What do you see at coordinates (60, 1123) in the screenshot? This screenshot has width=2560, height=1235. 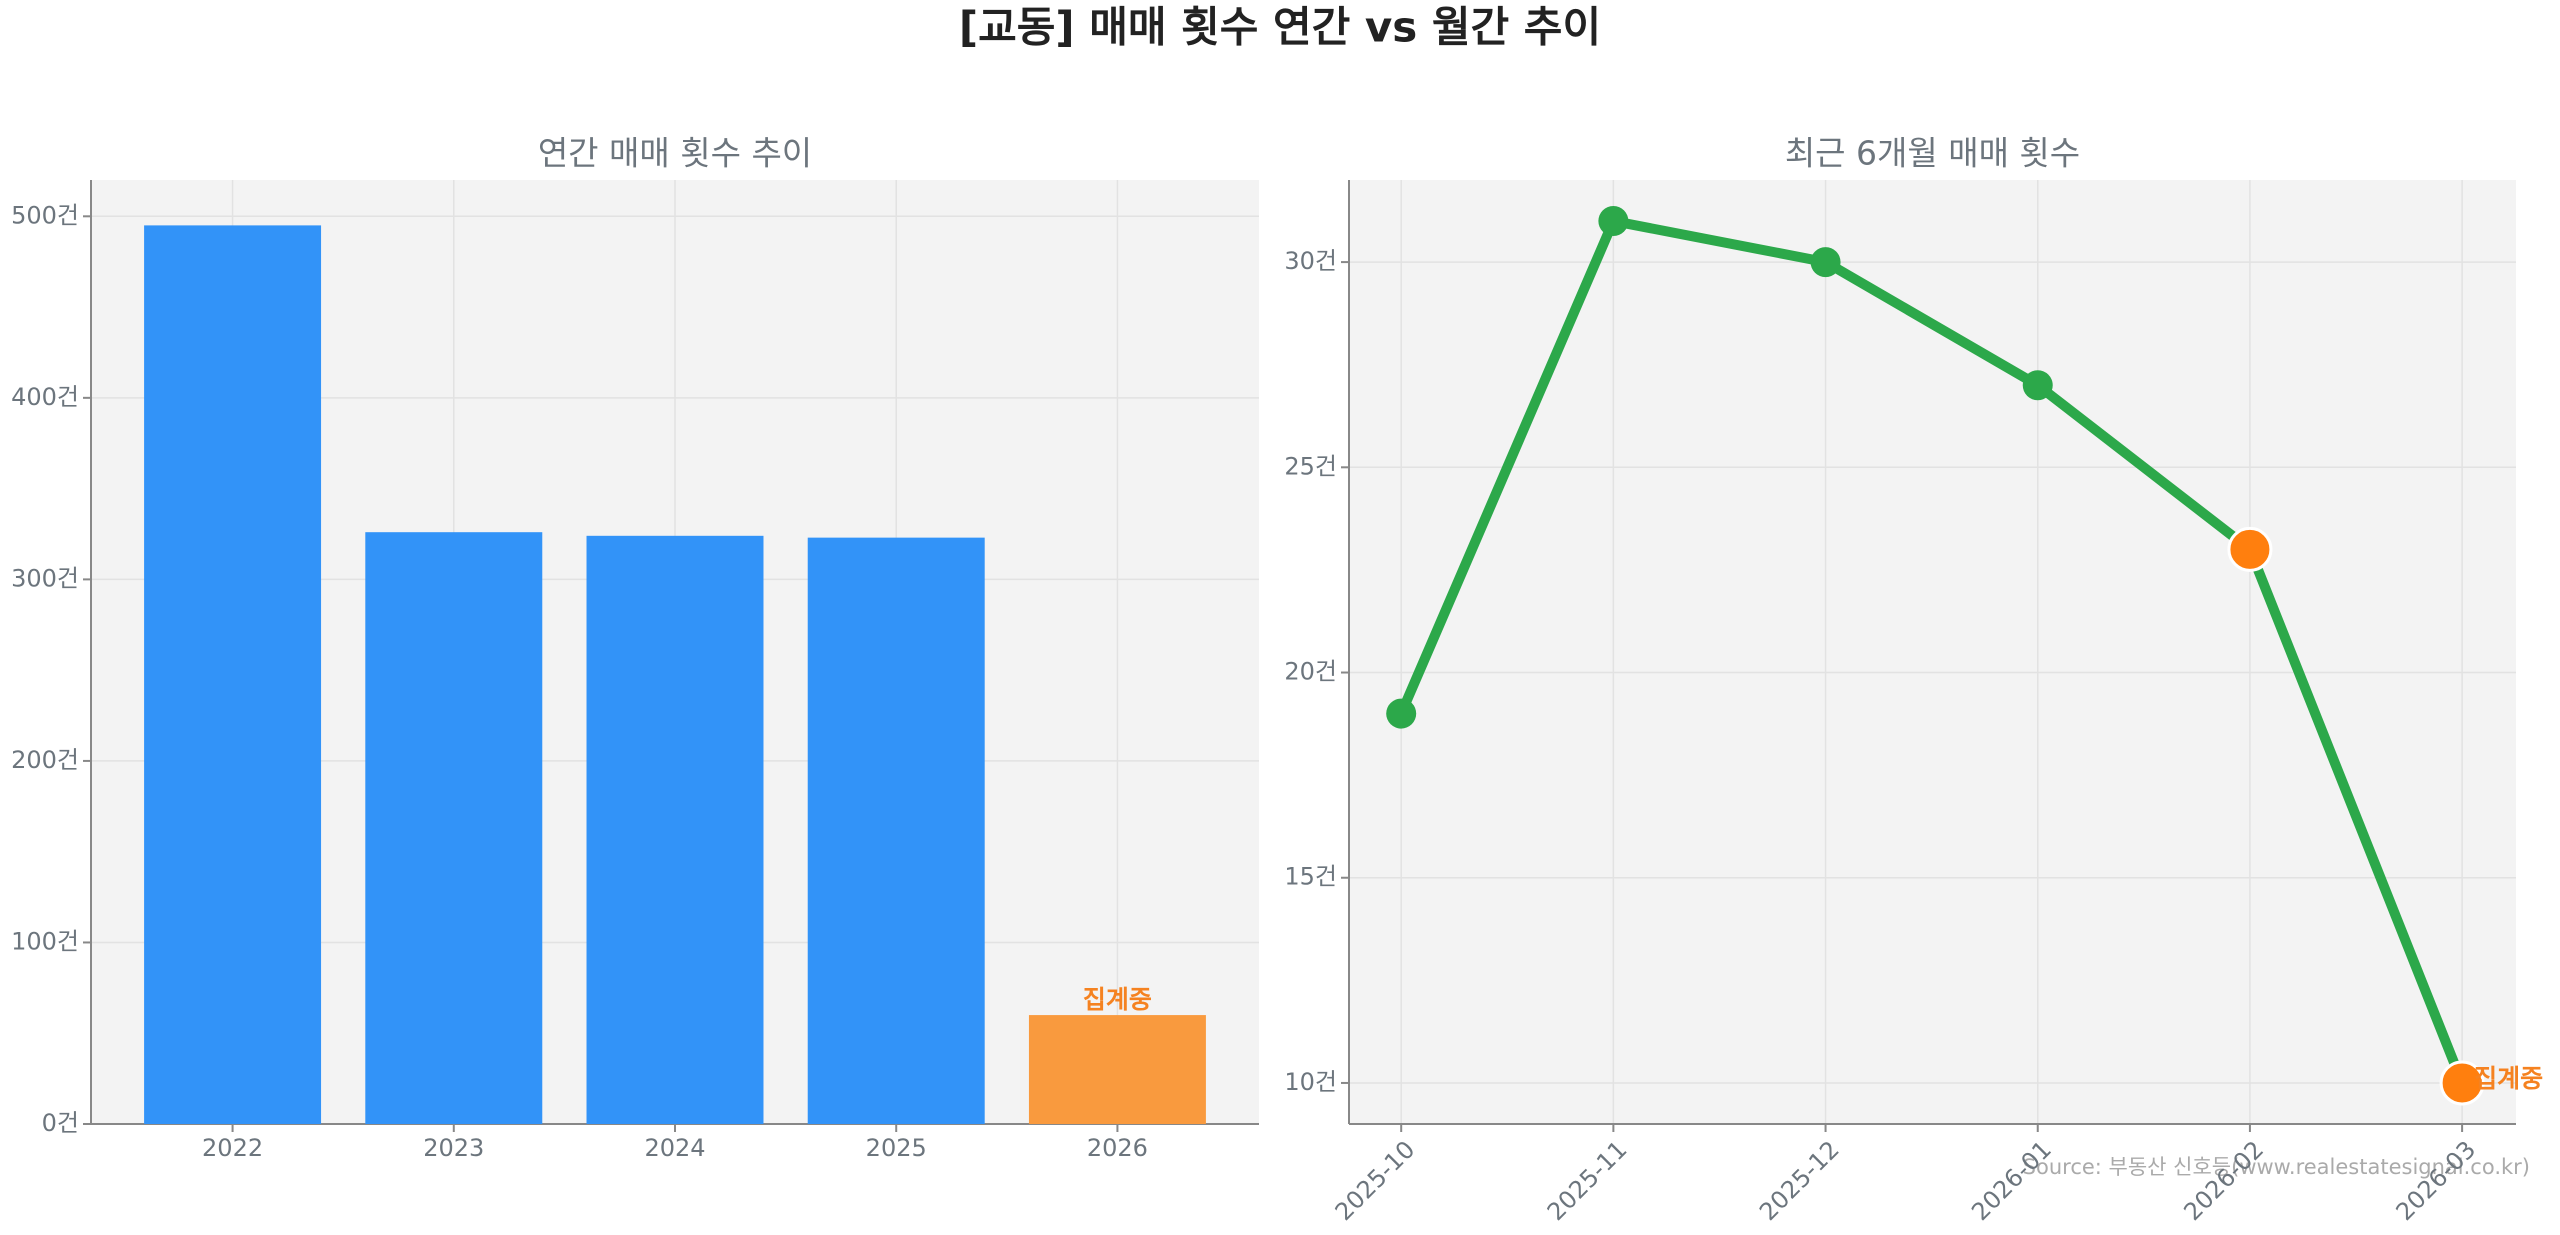 I see `y-tick-label: 0건` at bounding box center [60, 1123].